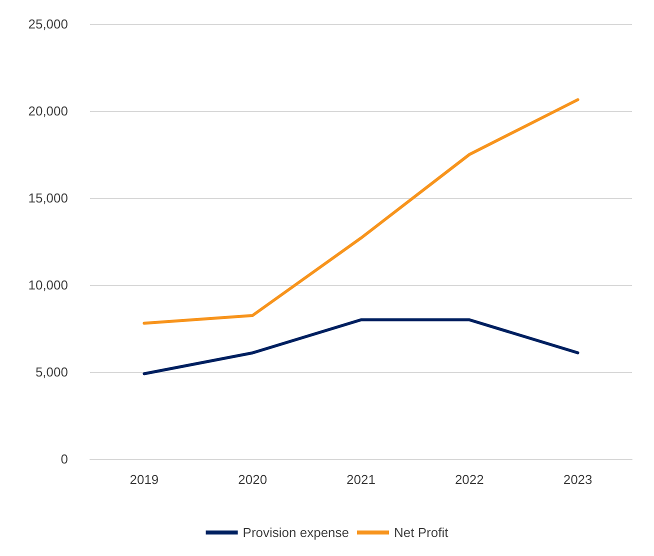 The height and width of the screenshot is (556, 654). Describe the element at coordinates (469, 479) in the screenshot. I see `x-tick-label: 2022` at that location.